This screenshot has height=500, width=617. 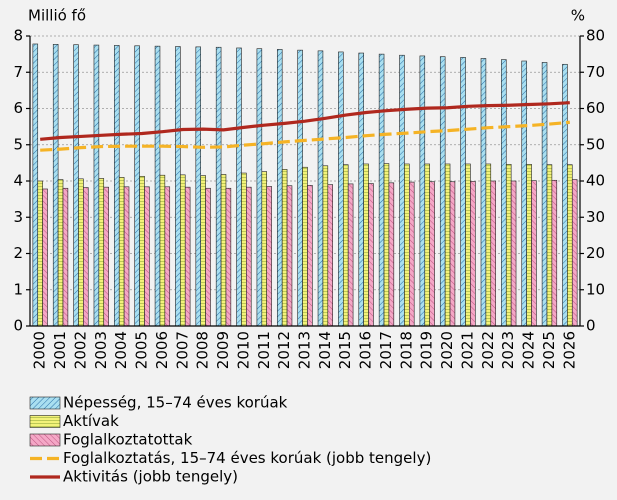 What do you see at coordinates (162, 350) in the screenshot?
I see `x-tick-label: 2006` at bounding box center [162, 350].